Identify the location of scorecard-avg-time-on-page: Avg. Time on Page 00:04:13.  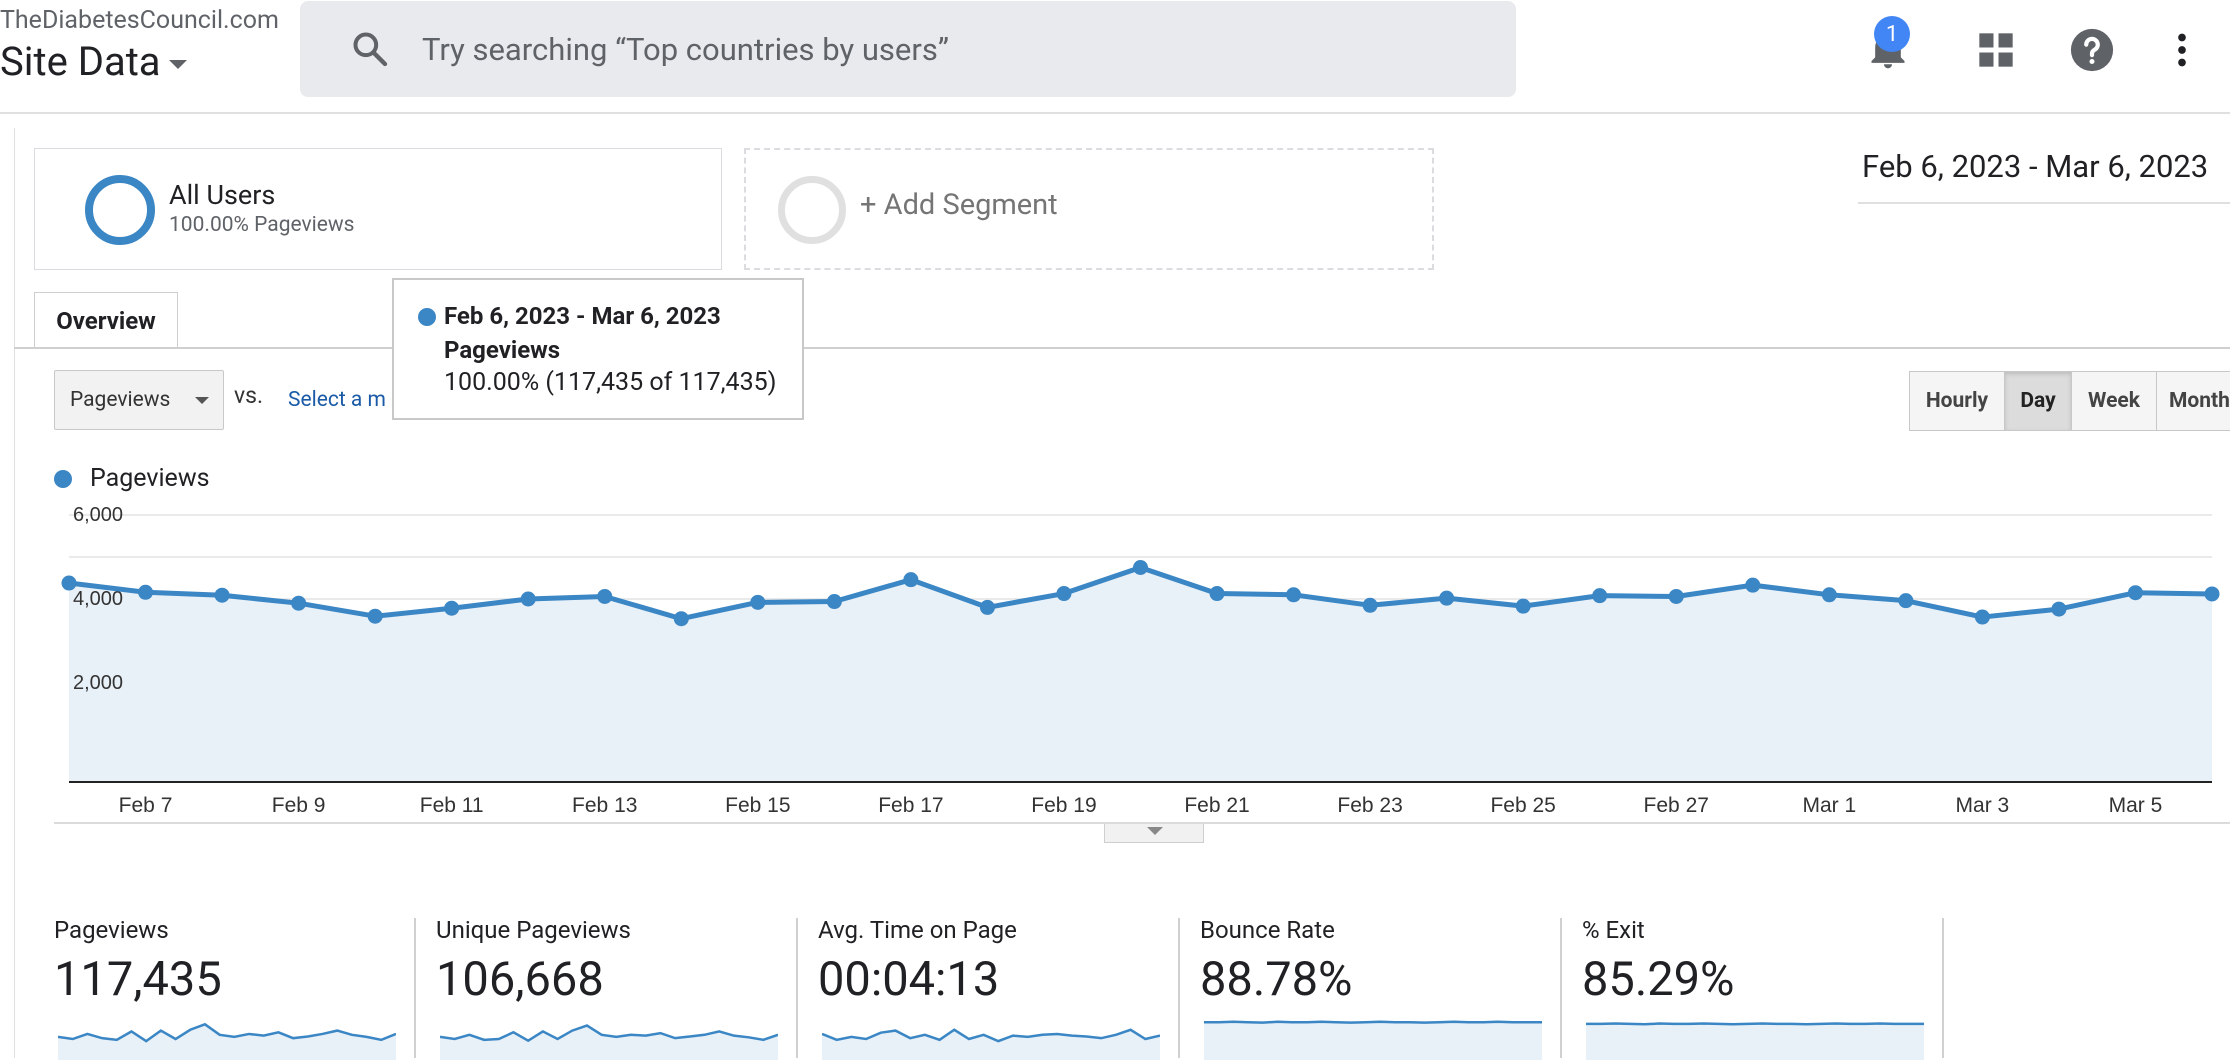
(1009, 986).